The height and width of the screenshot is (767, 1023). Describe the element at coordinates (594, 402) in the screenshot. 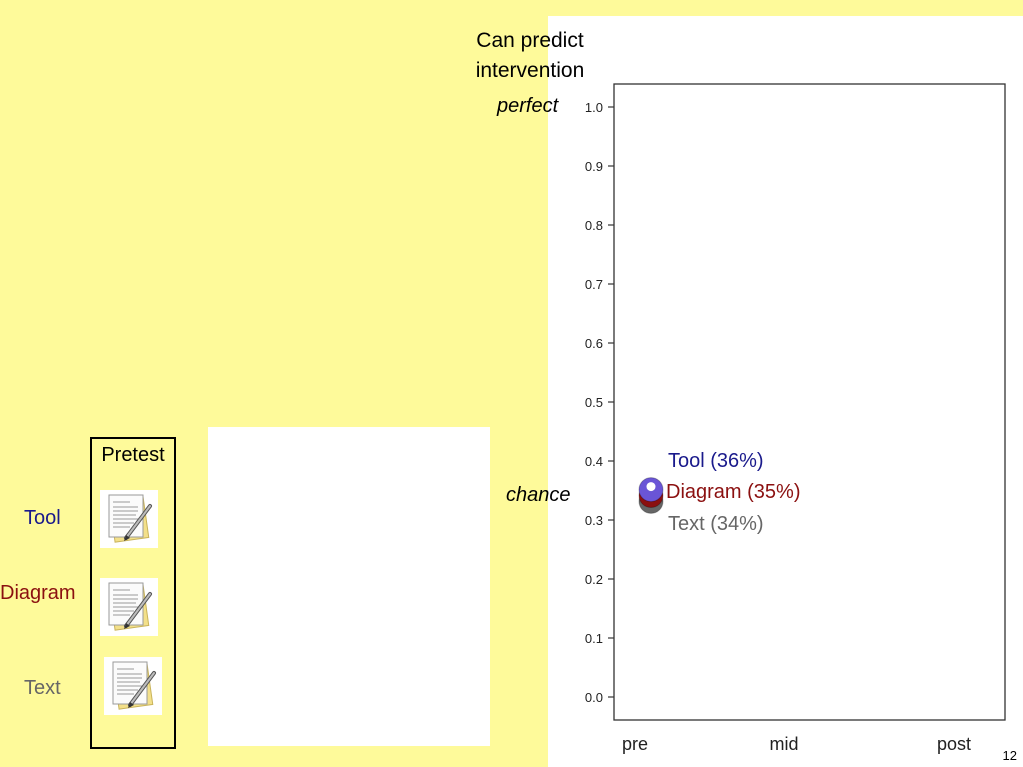

I see `y-tick-label: 0.5` at that location.